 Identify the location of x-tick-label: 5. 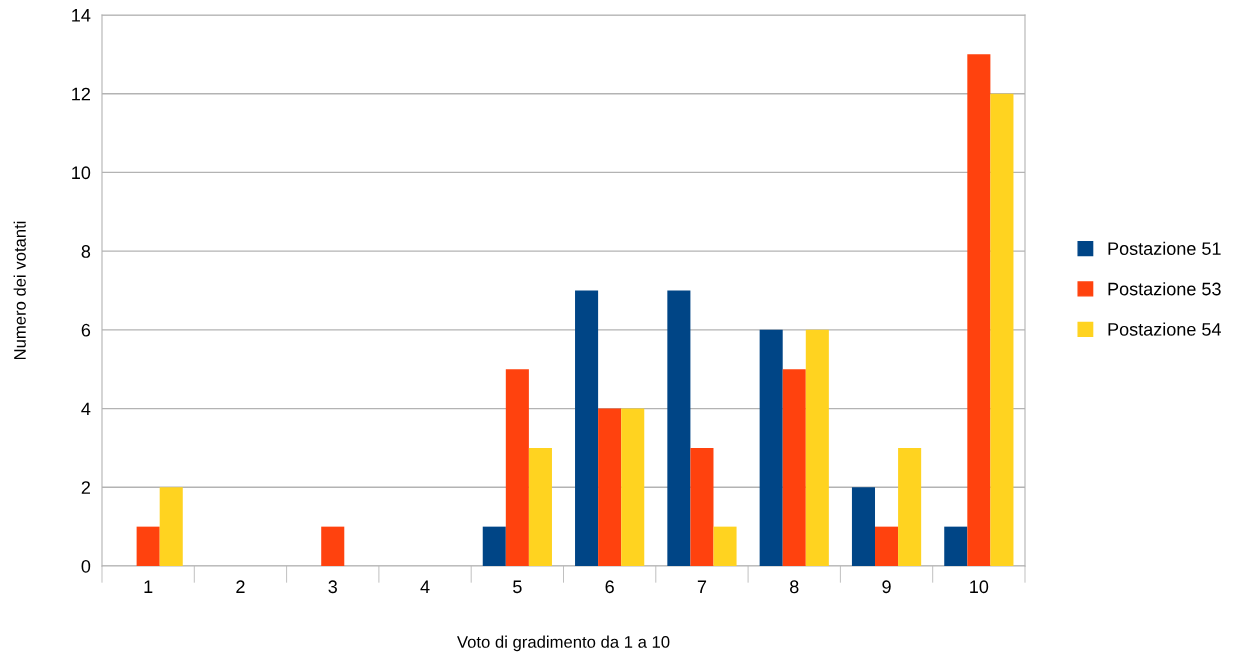
(517, 587).